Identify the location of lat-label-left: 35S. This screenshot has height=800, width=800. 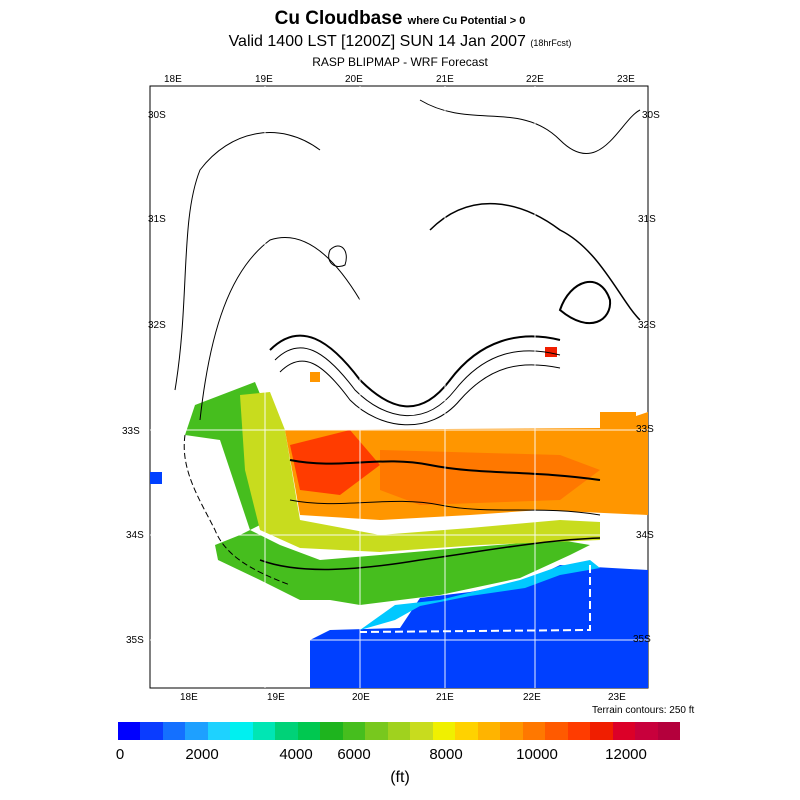
(135, 640).